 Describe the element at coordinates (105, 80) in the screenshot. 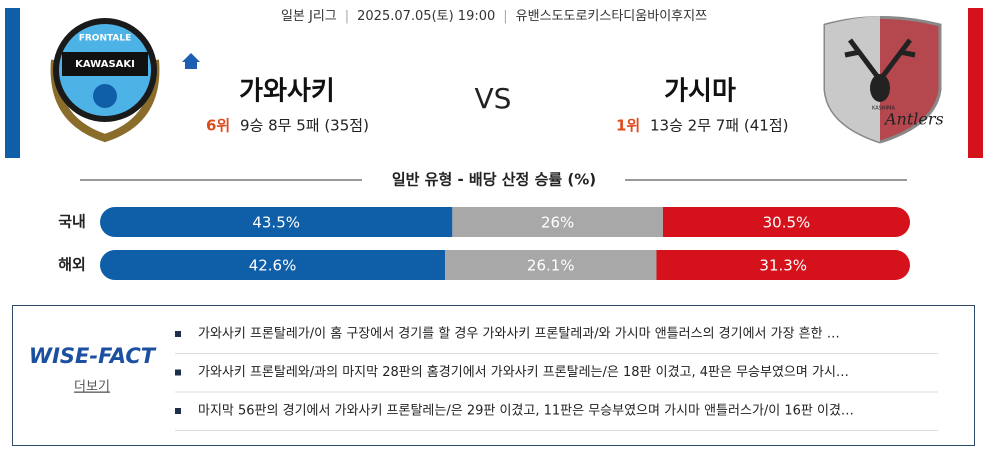

I see `home-logo: FRONTALE KAWASAKI` at that location.